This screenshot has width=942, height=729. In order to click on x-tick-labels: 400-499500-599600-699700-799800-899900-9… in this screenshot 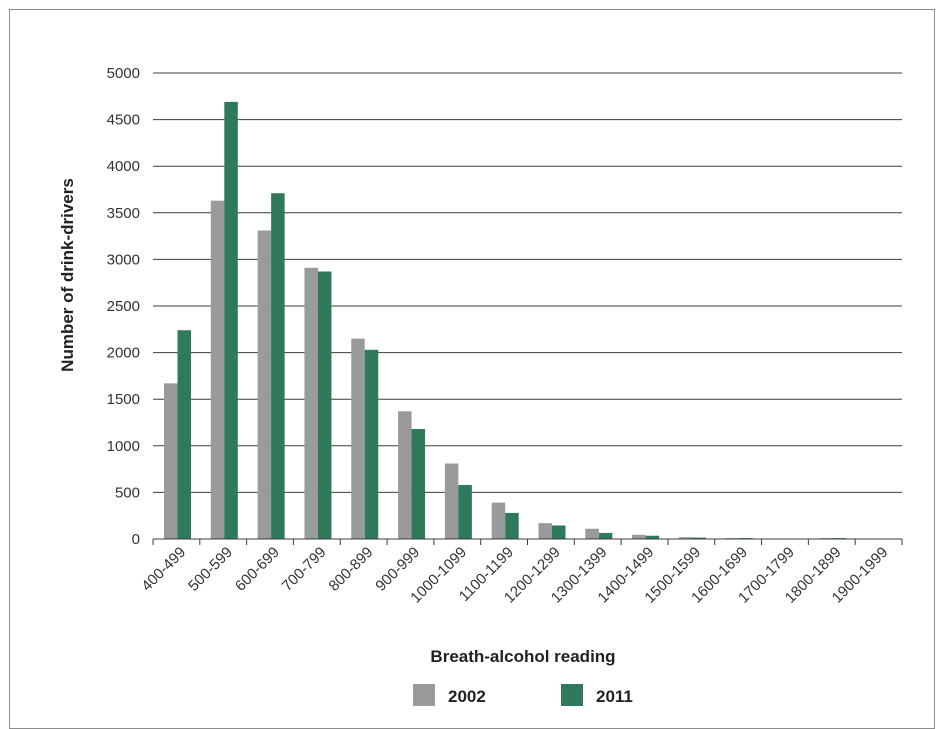, I will do `click(514, 575)`.